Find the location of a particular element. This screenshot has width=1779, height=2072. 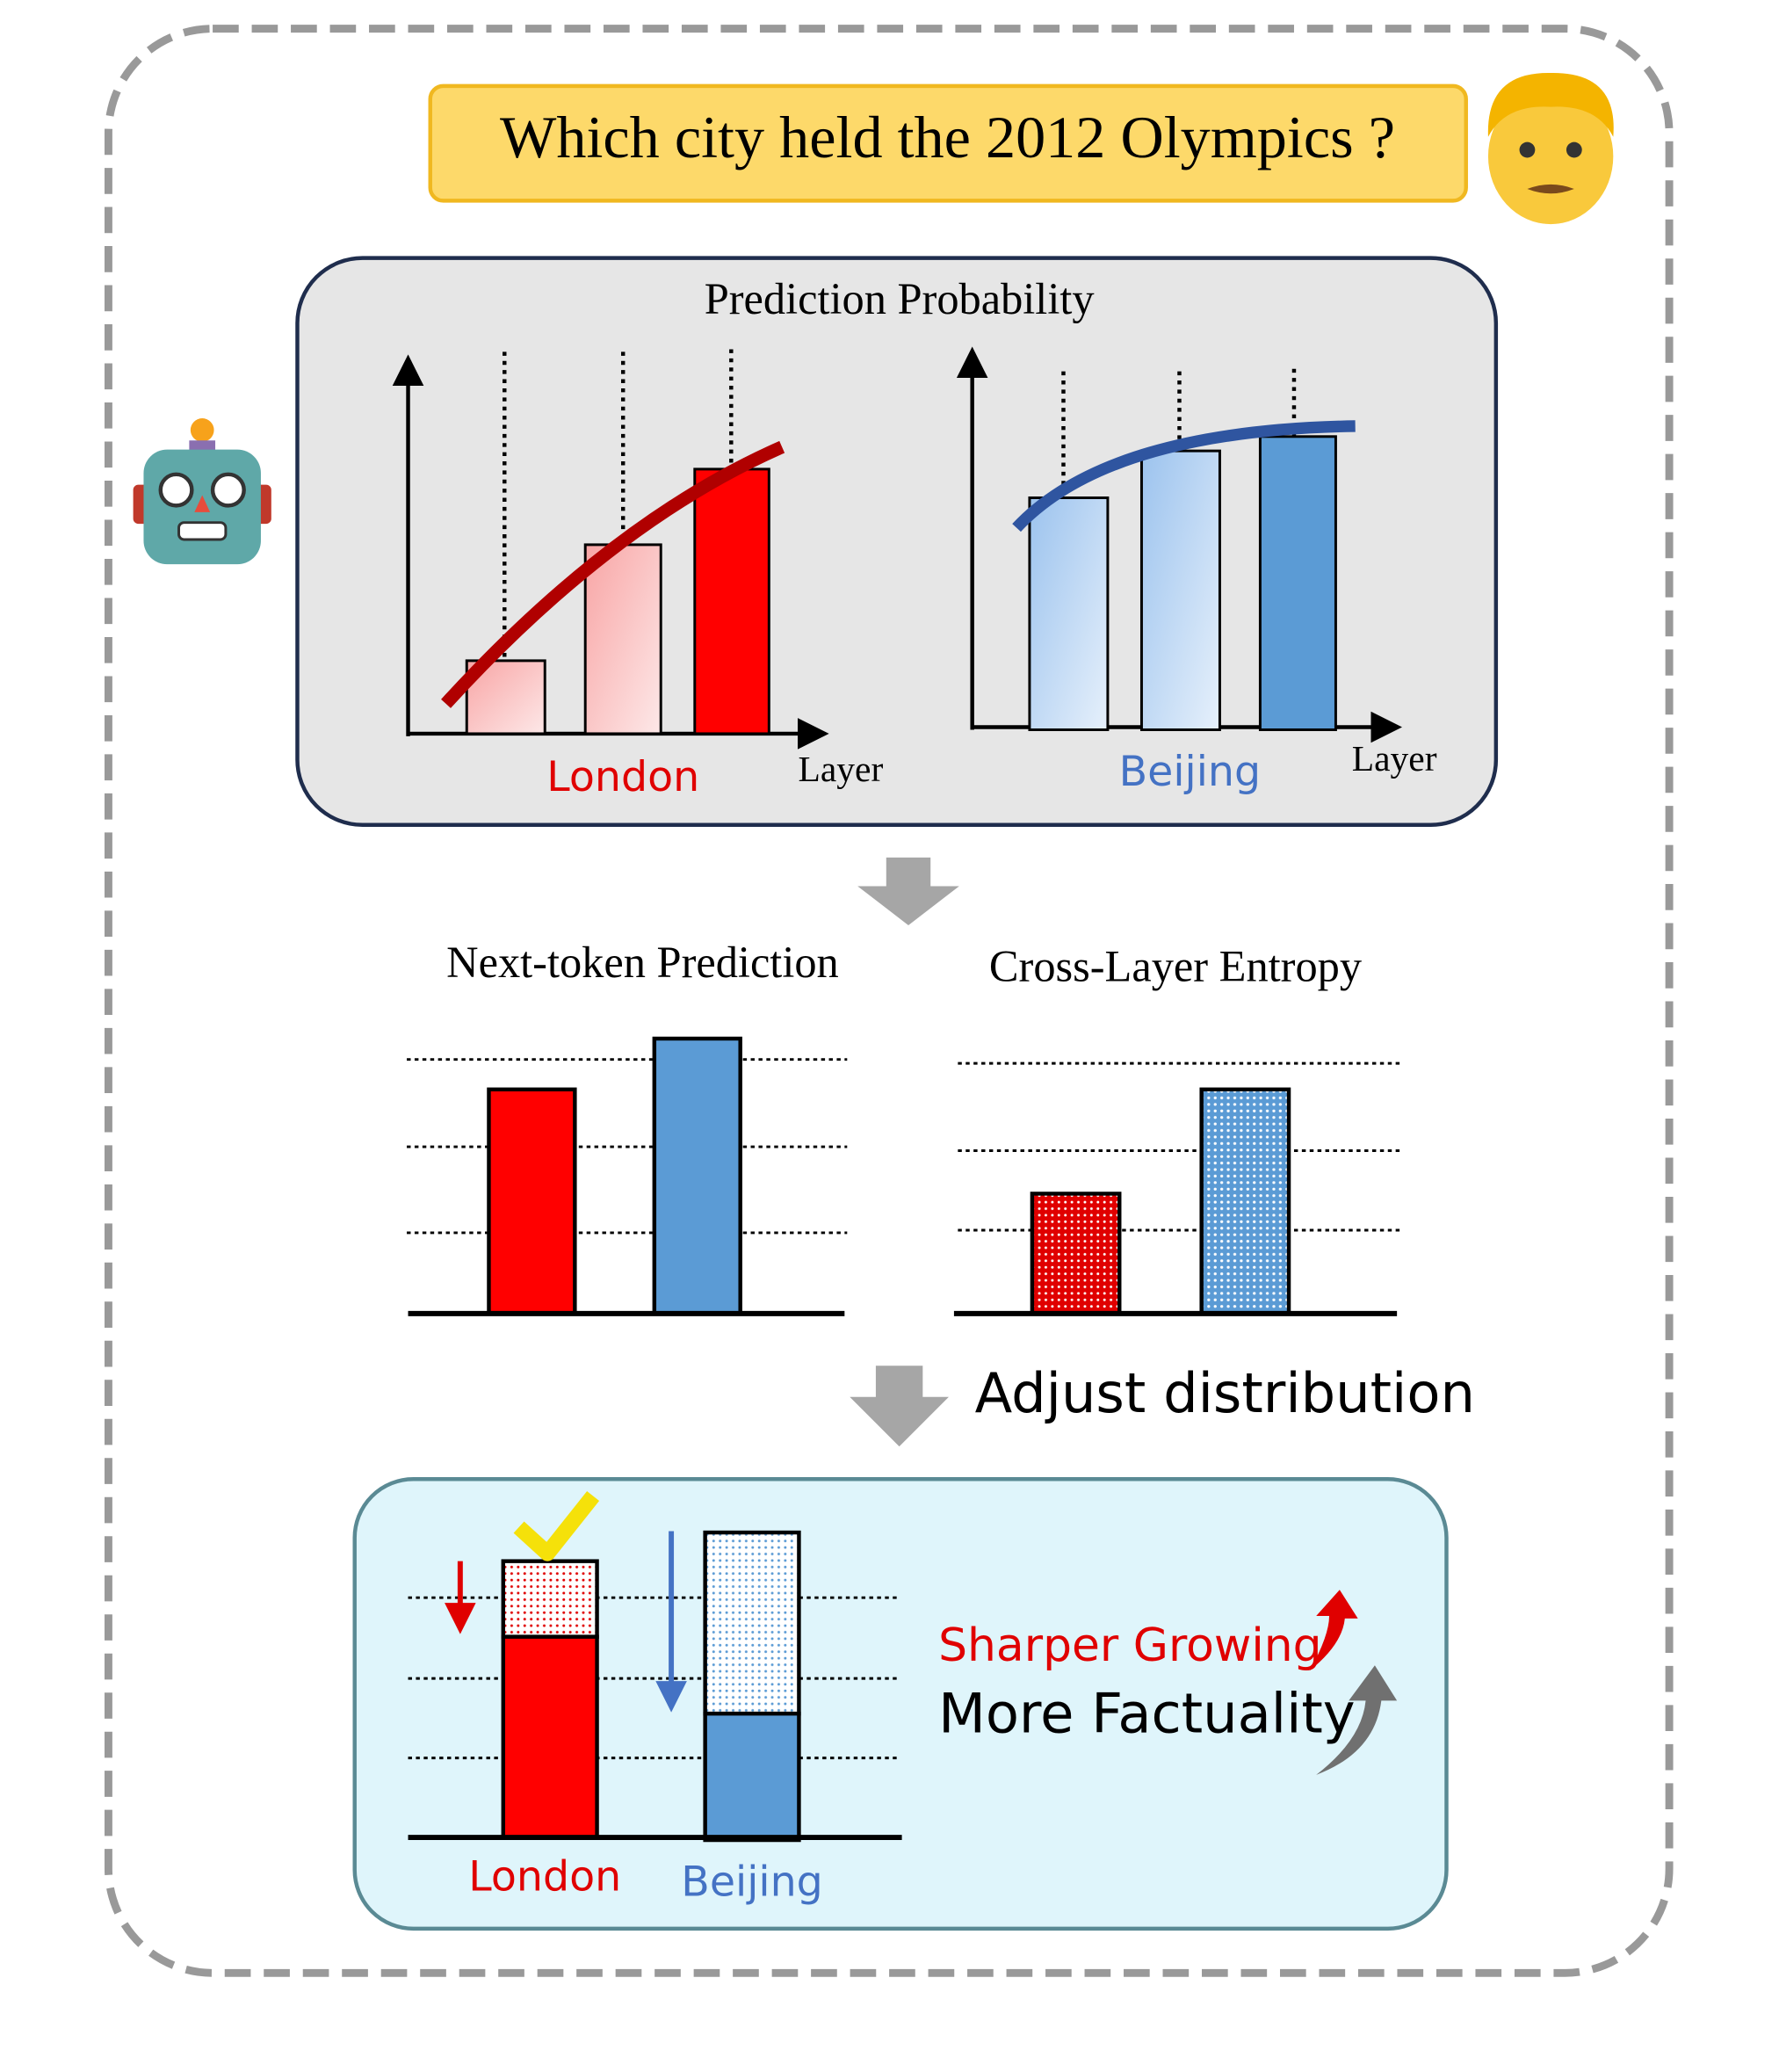

robot-icon is located at coordinates (202, 491).